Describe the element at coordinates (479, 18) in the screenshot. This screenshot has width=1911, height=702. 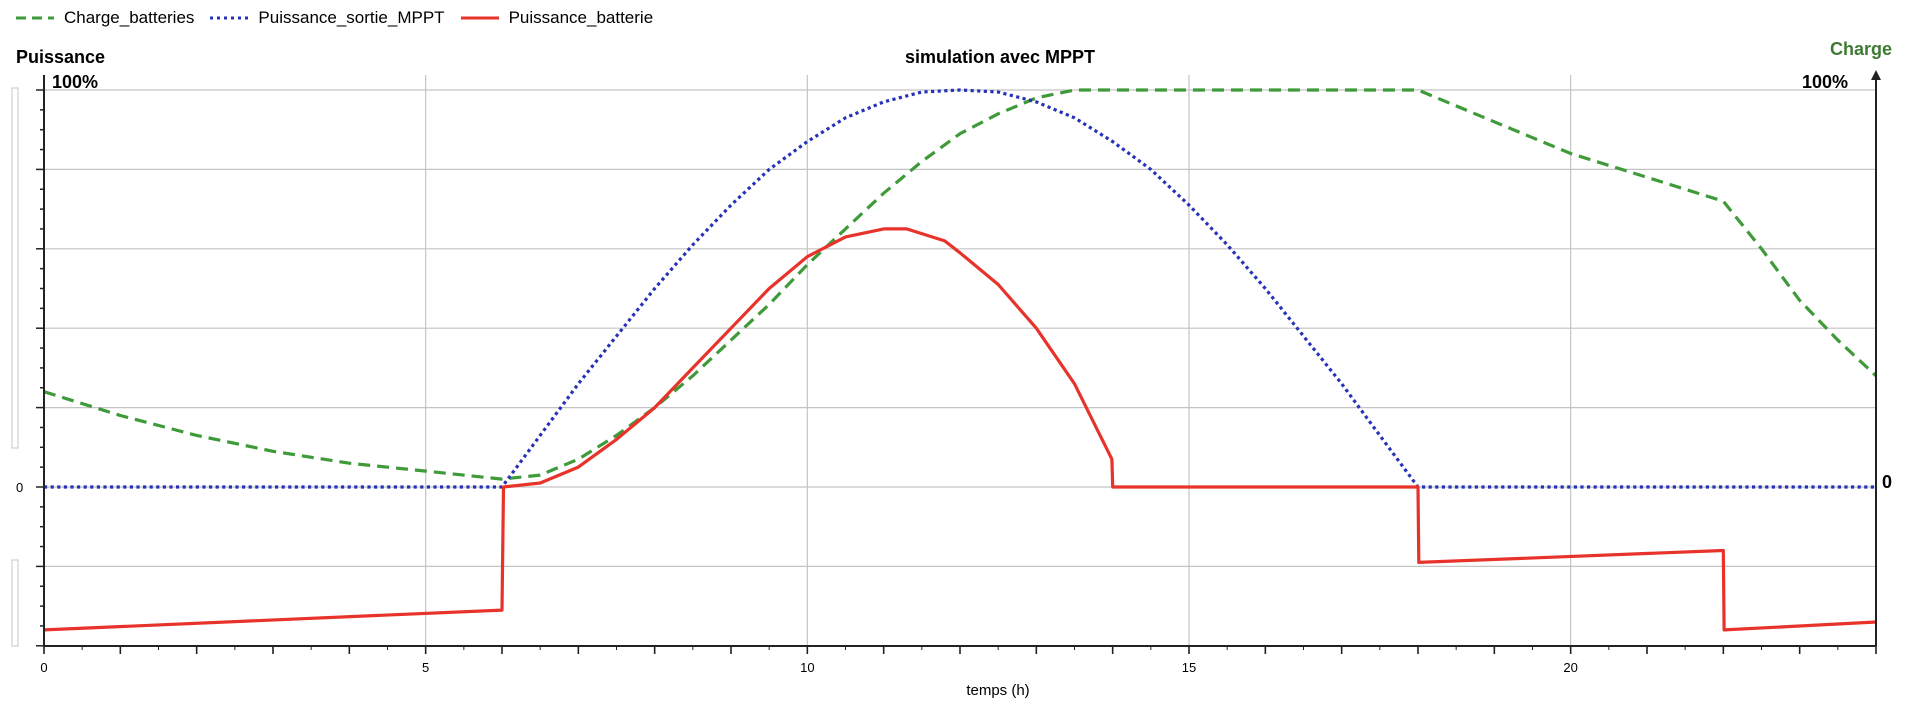
I see `legend-swatch-solid` at that location.